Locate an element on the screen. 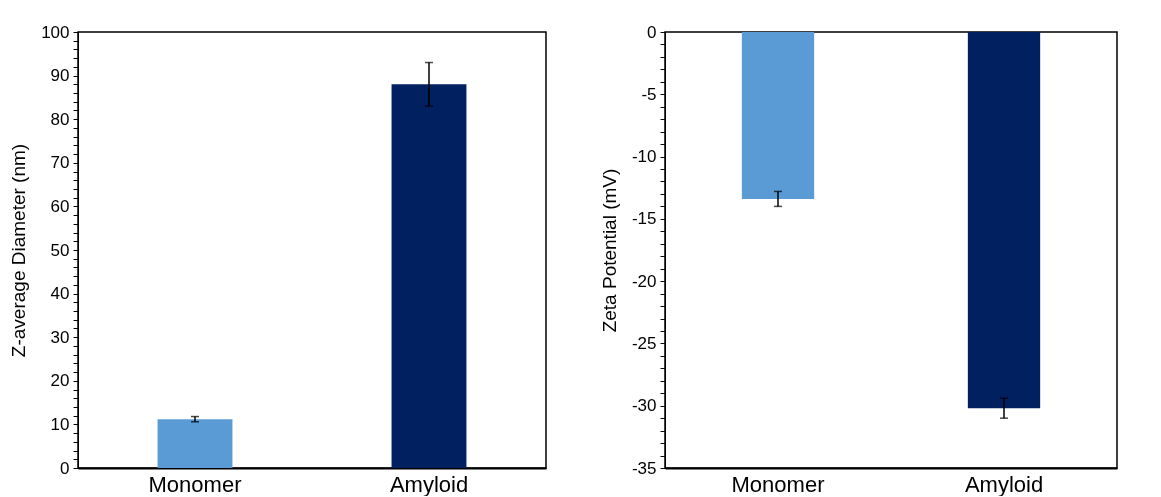  y-tick-label: 90 is located at coordinates (60, 76).